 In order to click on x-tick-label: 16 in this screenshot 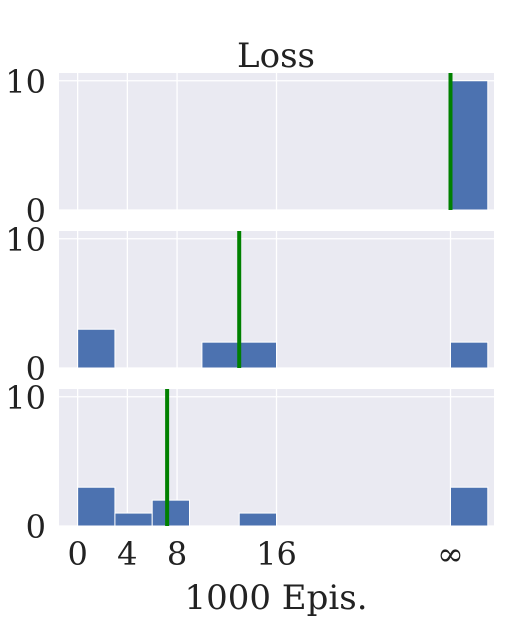, I will do `click(276, 554)`.